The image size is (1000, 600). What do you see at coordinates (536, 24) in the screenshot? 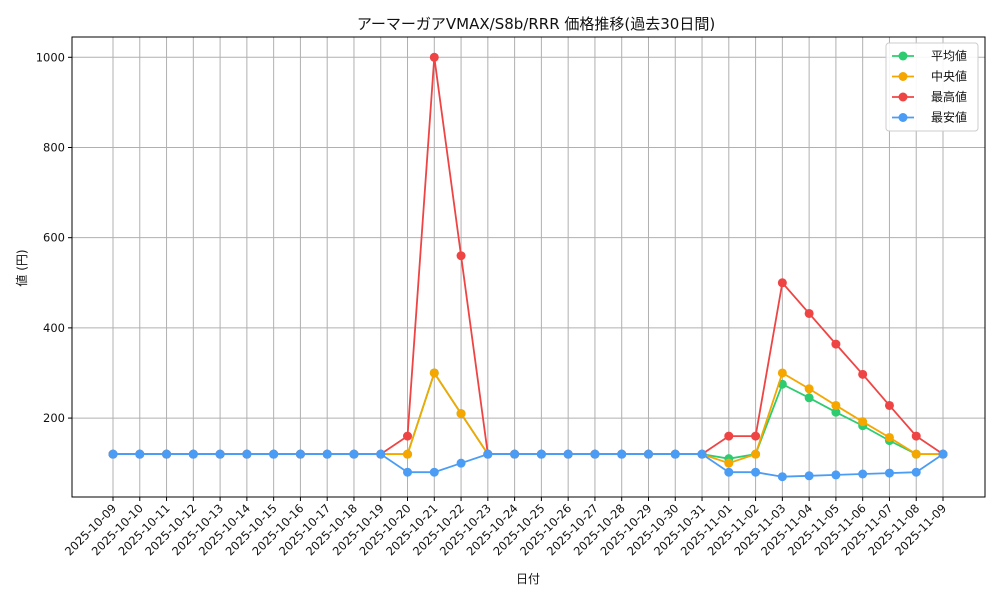
I see `chart-title: アーマーガアVMAX/S8b/RRR 価格推移(過去30日間)` at bounding box center [536, 24].